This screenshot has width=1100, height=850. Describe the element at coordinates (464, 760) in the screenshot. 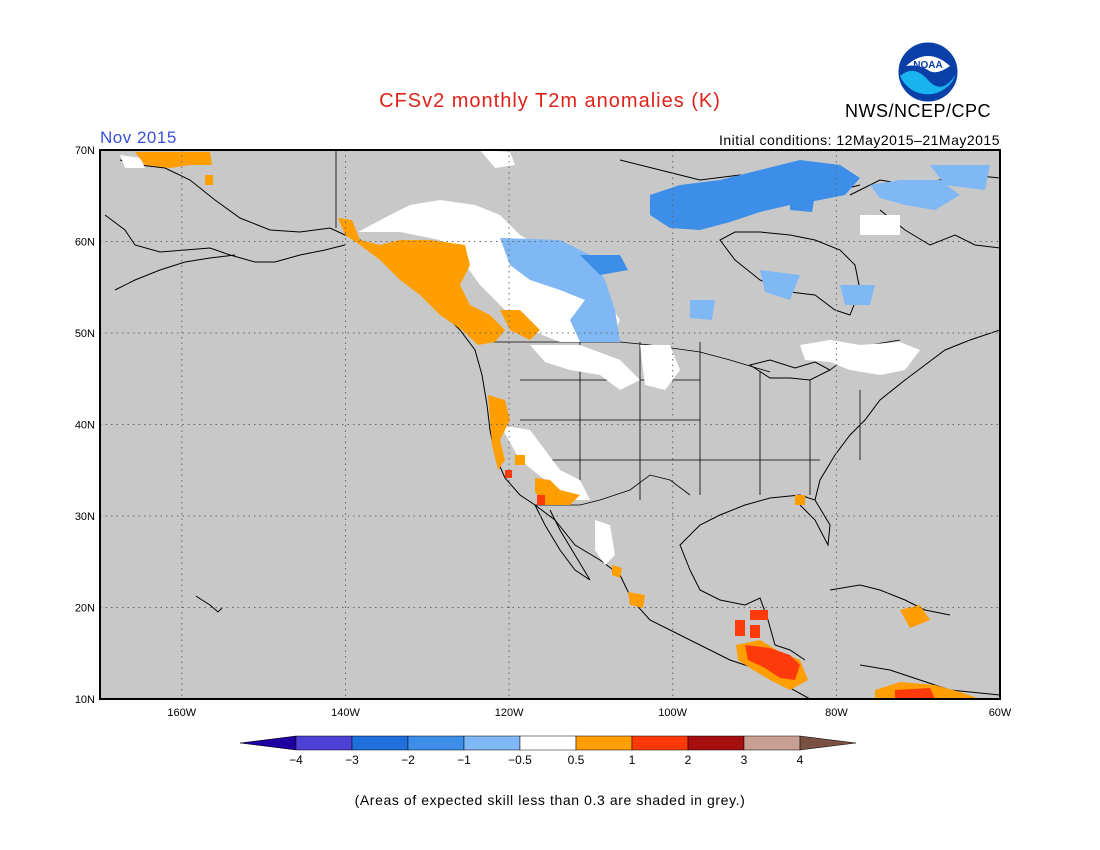

I see `colorbar-tick-label: −1` at that location.